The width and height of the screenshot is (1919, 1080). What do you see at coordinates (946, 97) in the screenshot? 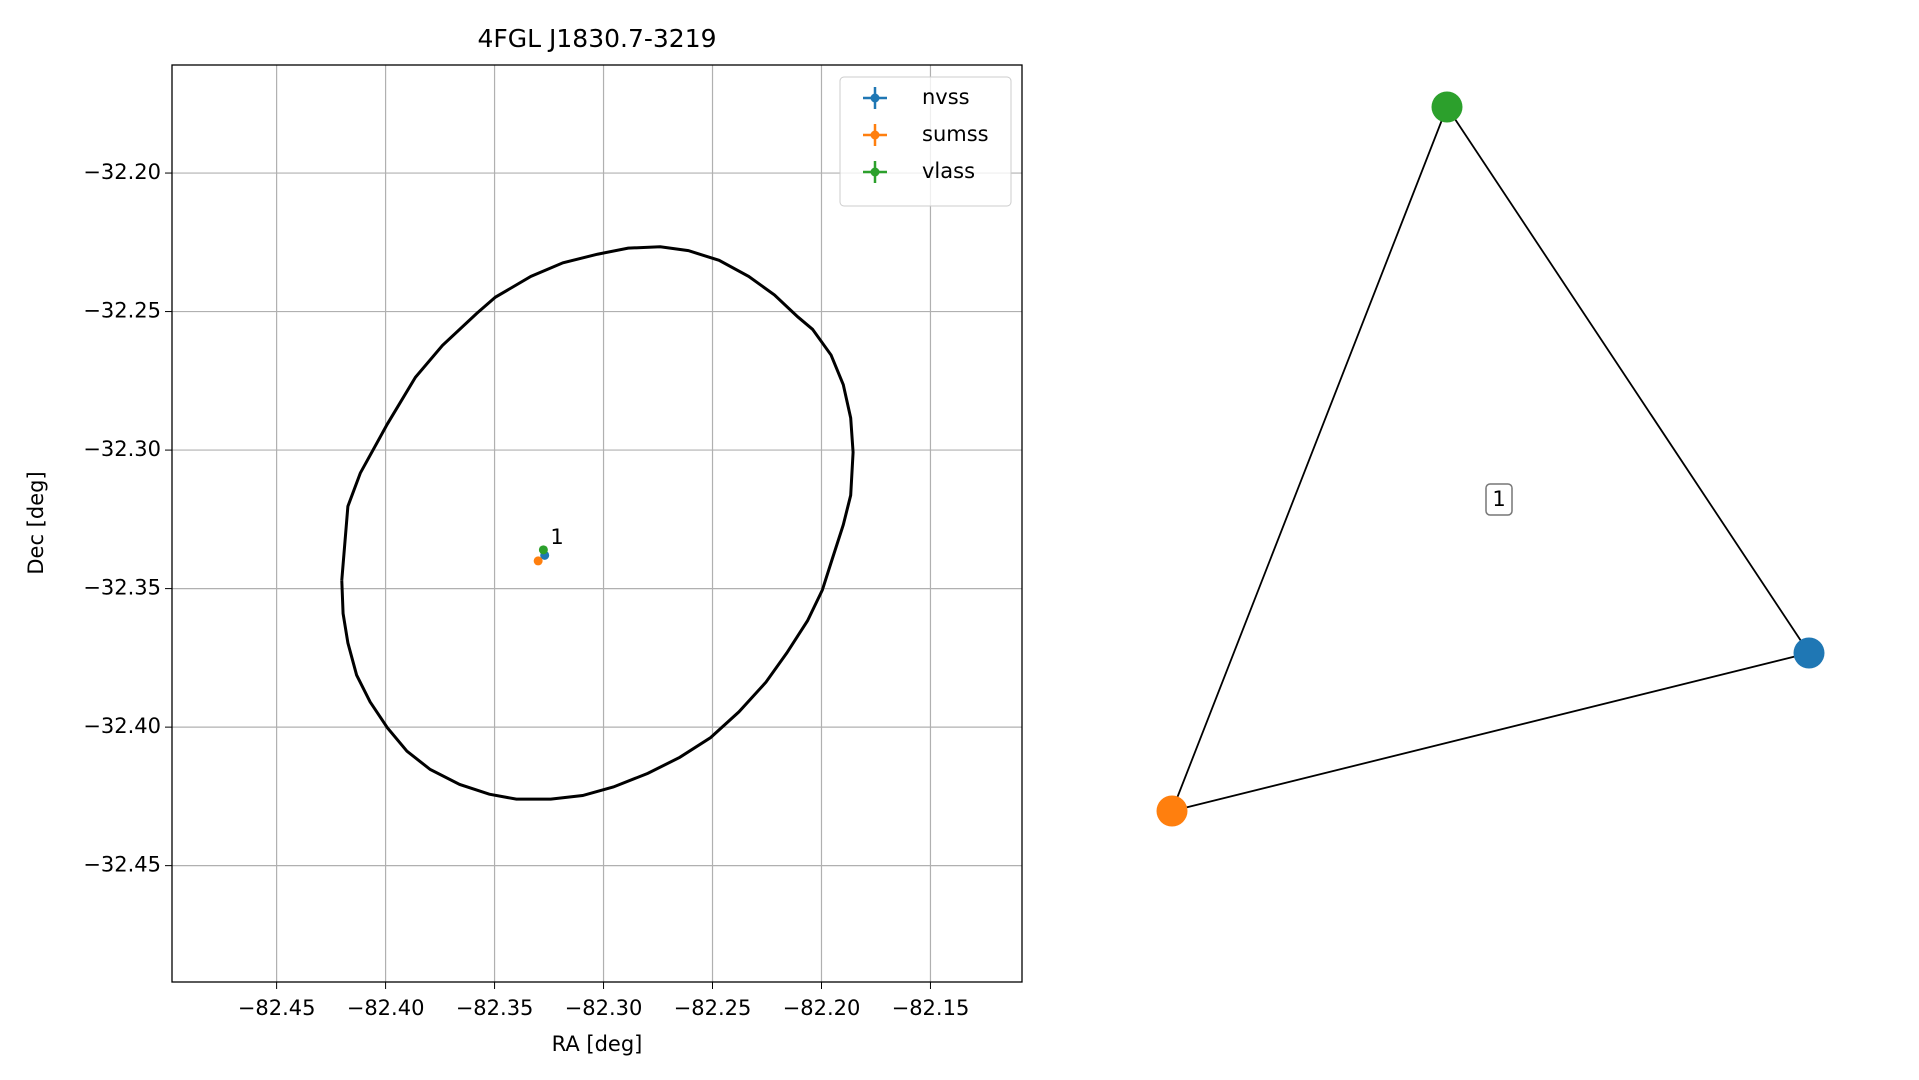
I see `legend-label: nvss` at bounding box center [946, 97].